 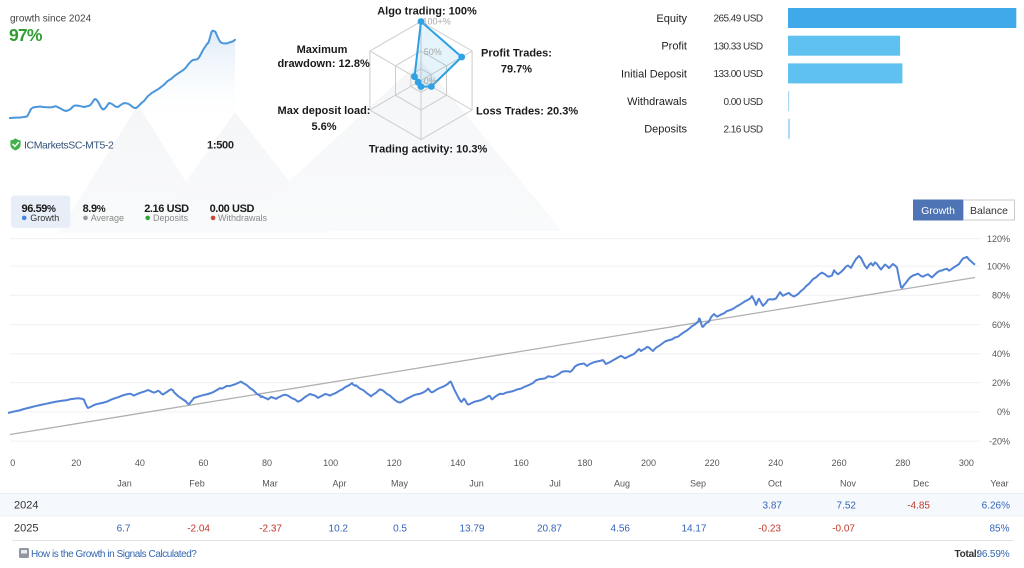 I want to click on svg-text: drawdown: 12.8%, so click(x=323, y=64).